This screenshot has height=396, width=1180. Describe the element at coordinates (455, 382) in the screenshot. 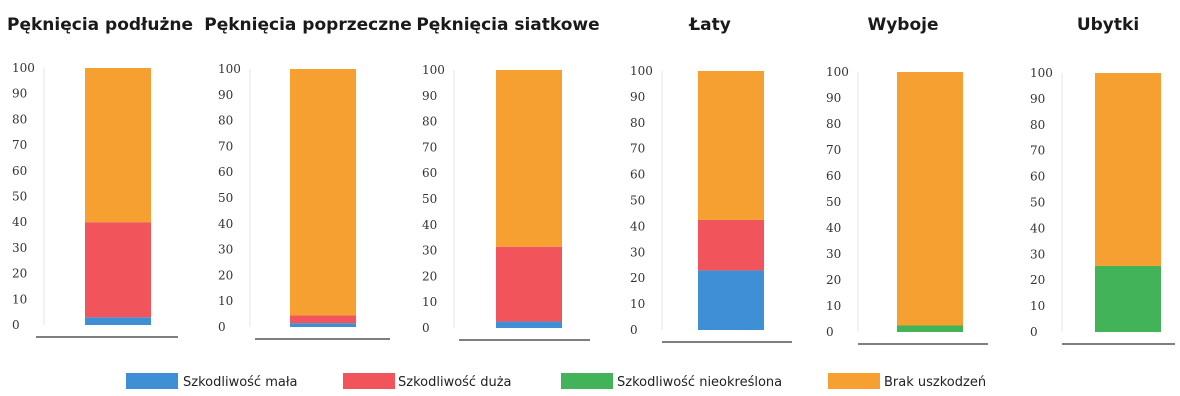

I see `legend-label: Szkodliwość duża` at that location.